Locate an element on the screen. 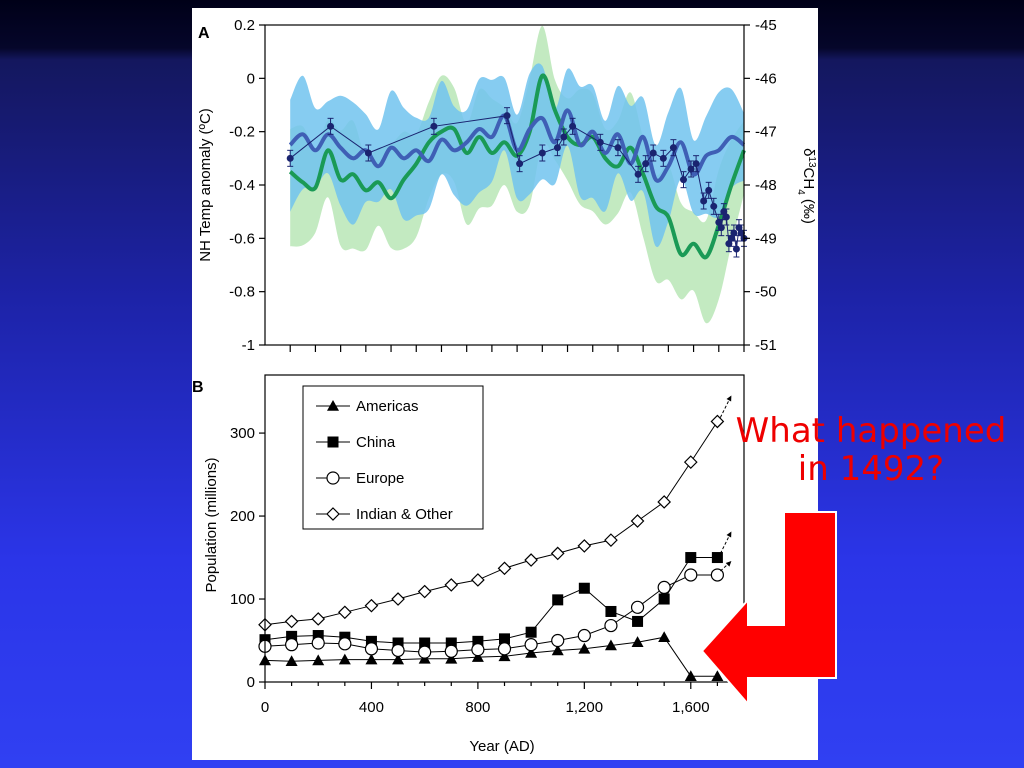  panel-a-left-ticks: 0.2 0 -0.2 -0.4 -0.6 -0.8 -1 is located at coordinates (247, 185).